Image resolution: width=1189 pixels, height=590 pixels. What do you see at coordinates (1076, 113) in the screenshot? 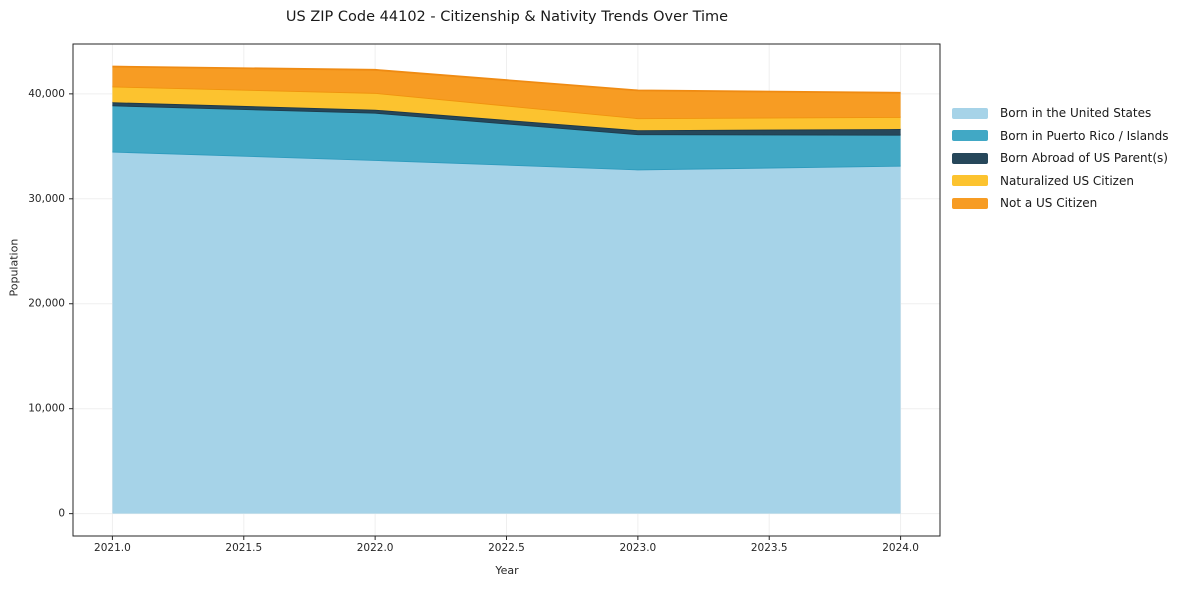
I see `legend-label: Born in the United States` at bounding box center [1076, 113].